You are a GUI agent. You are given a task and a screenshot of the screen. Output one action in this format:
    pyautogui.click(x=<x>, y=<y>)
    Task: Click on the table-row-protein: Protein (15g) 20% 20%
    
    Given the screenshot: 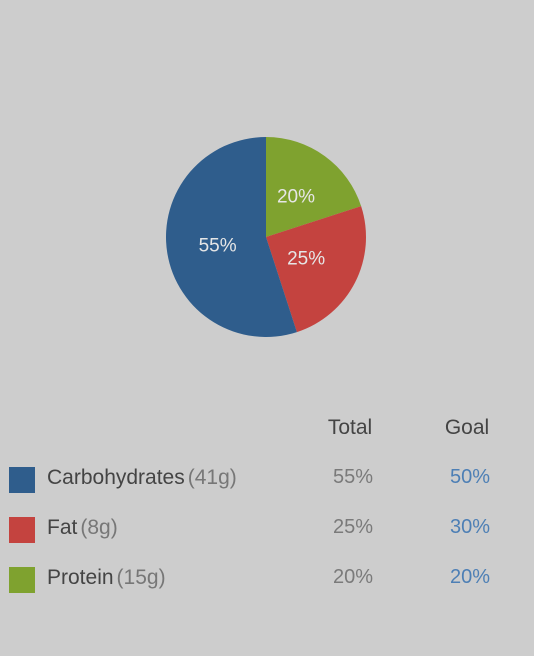 What is the action you would take?
    pyautogui.click(x=267, y=585)
    